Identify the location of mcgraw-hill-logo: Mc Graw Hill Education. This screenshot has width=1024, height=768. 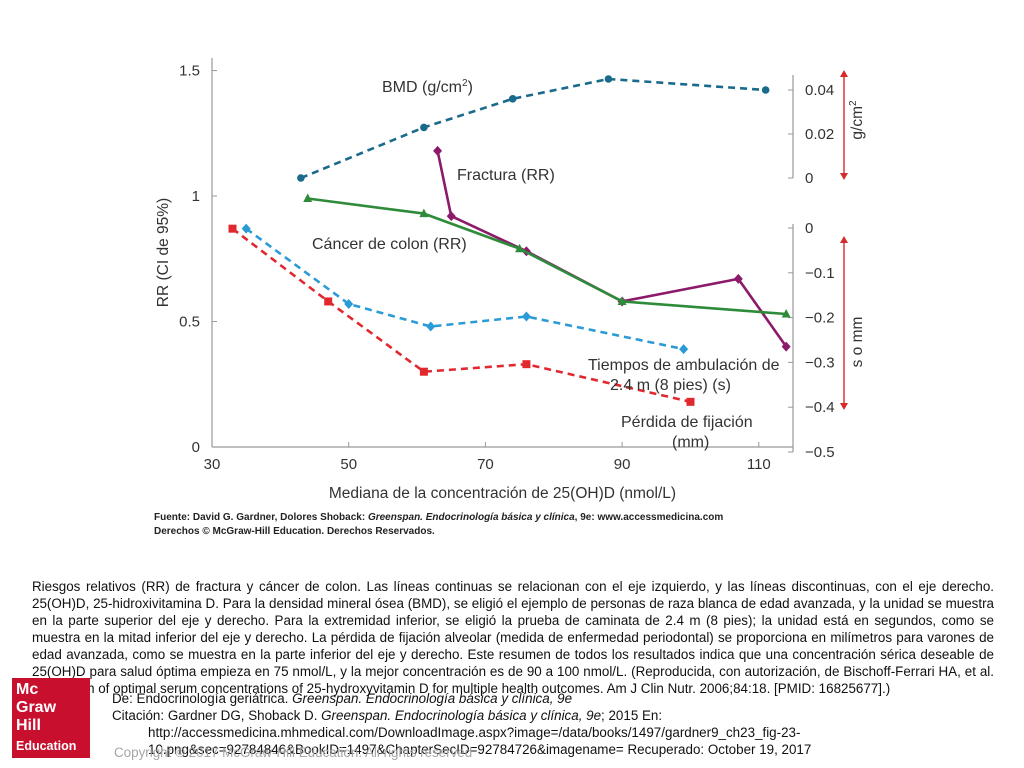
(51, 718).